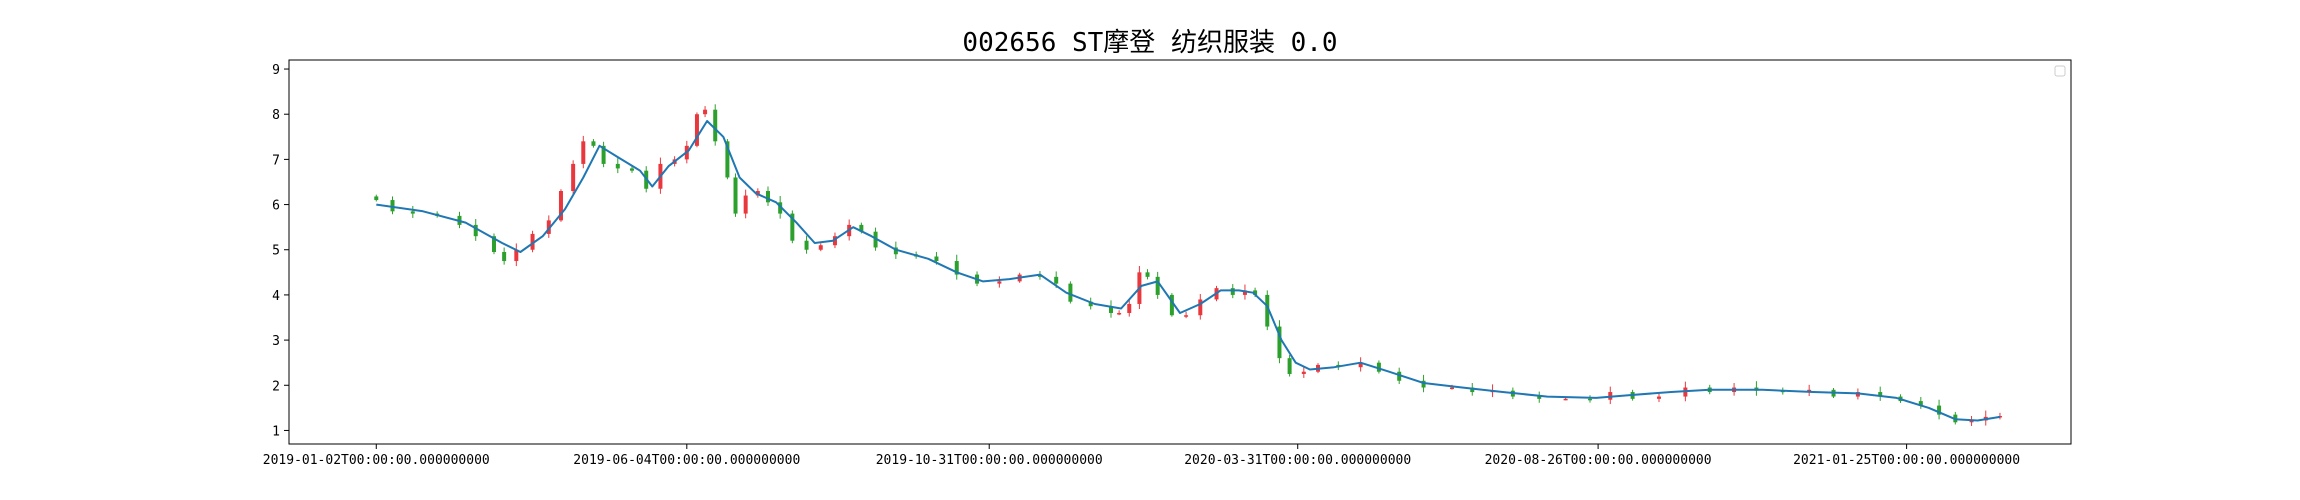 This screenshot has width=2300, height=500. What do you see at coordinates (1150, 43) in the screenshot?
I see `chart-title: 002656 ST摩登 纺织服装 0.0` at bounding box center [1150, 43].